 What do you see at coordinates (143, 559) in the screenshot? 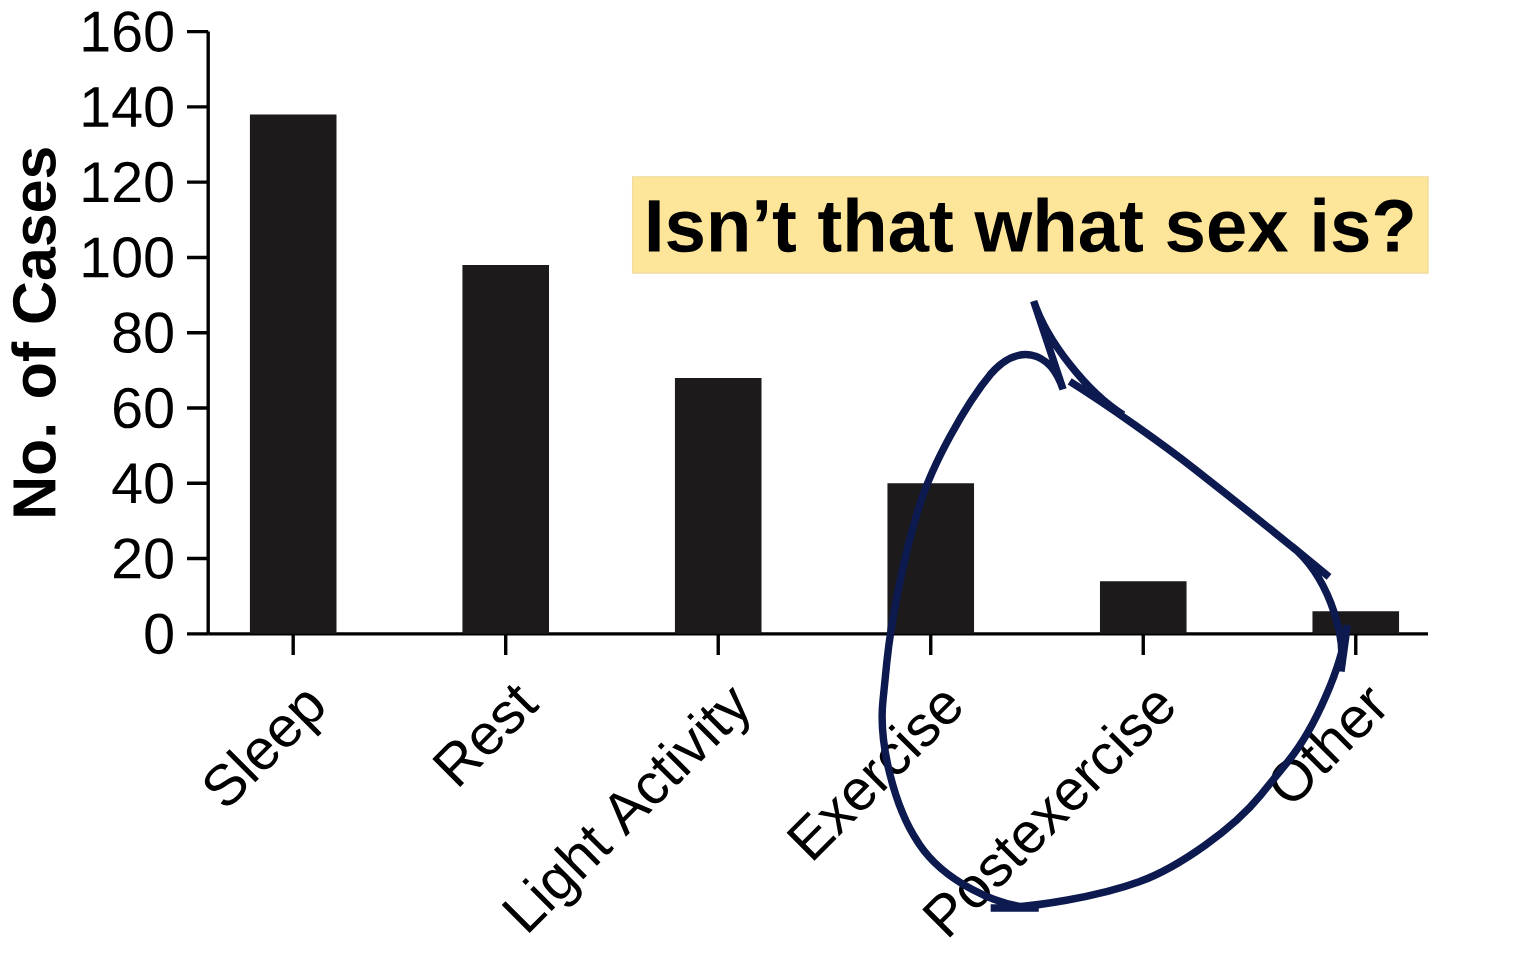
I see `y-tick-label: 20` at bounding box center [143, 559].